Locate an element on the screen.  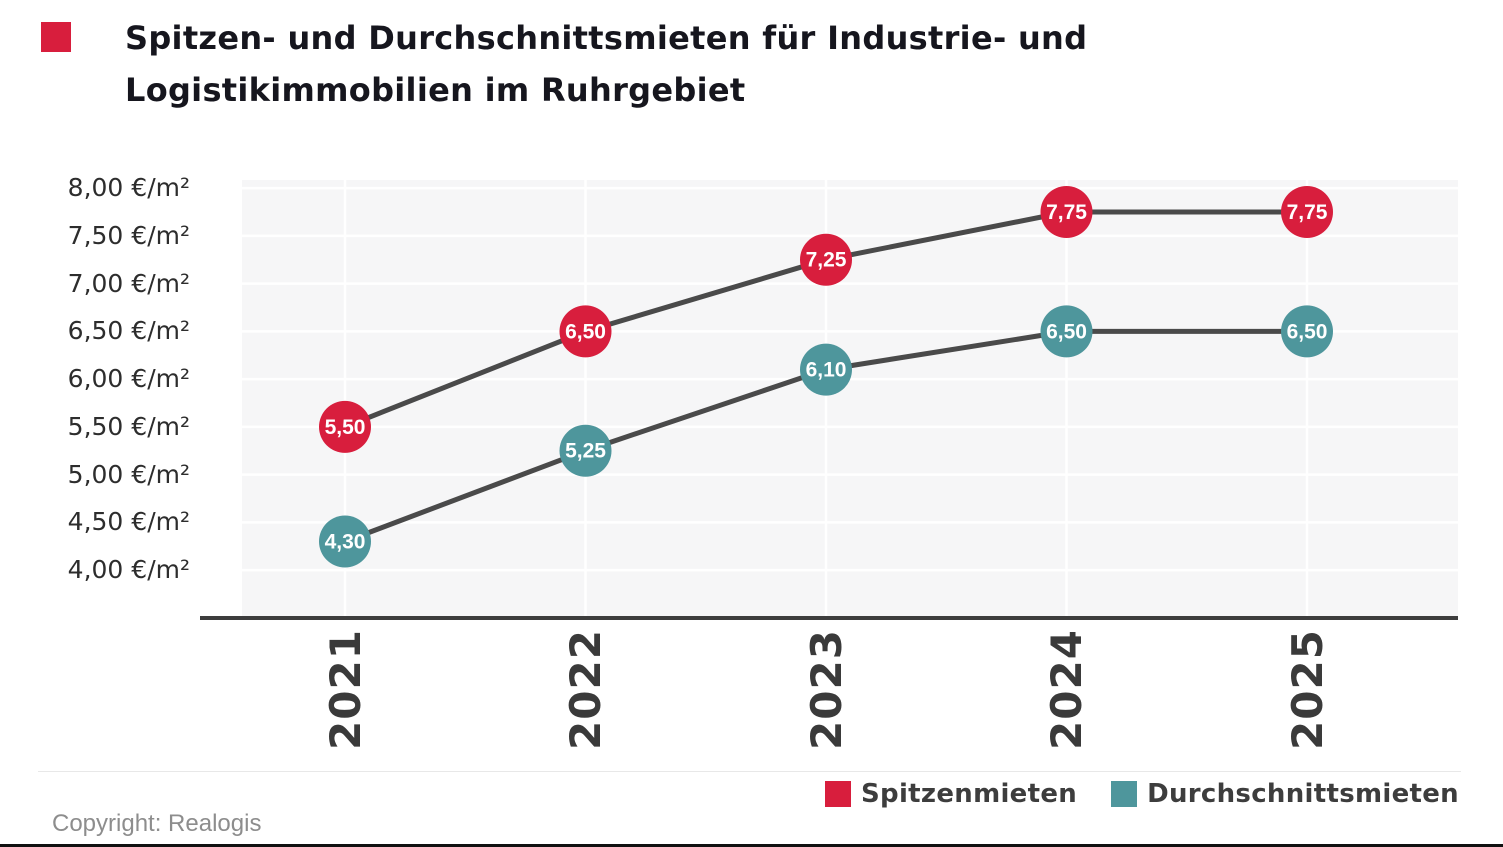
y-axis-tick-label: 4,50 €/m² is located at coordinates (128, 522).